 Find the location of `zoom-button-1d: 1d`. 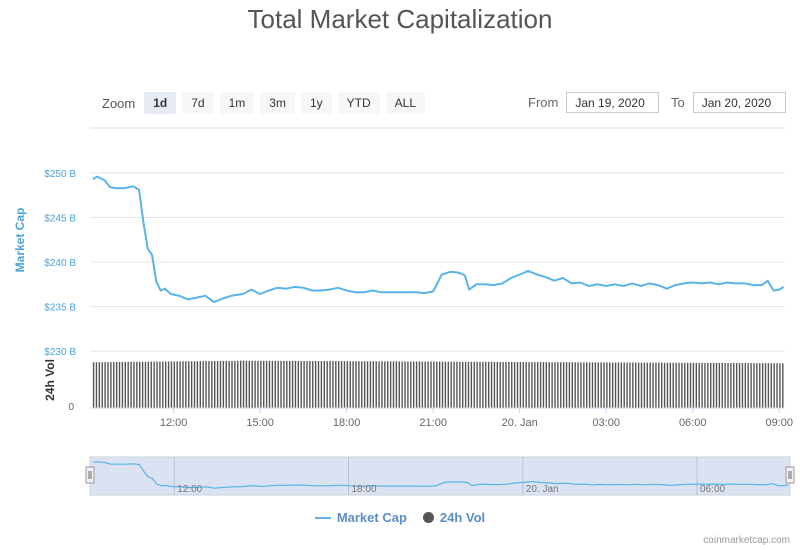

zoom-button-1d: 1d is located at coordinates (160, 103).